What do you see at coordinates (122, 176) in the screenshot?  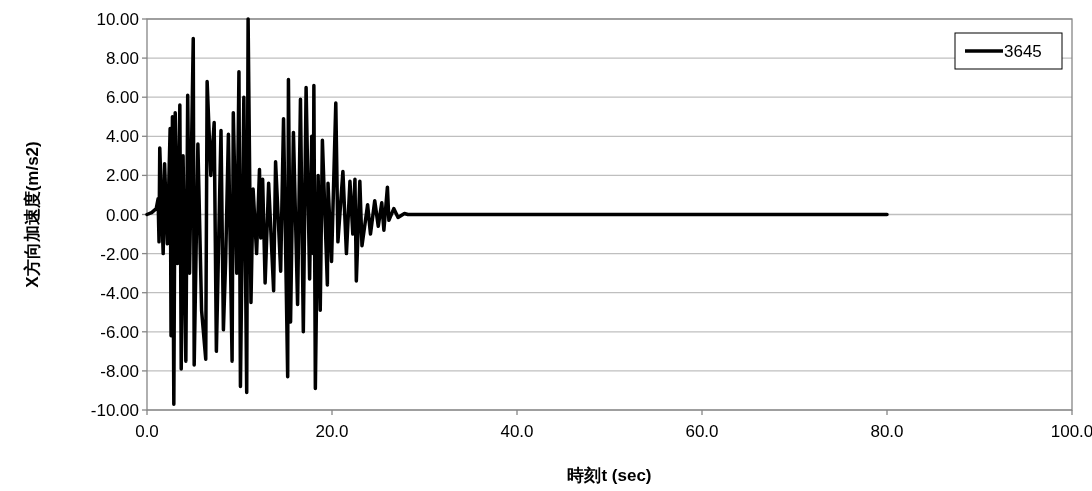 I see `y-tick-label: 2.00` at bounding box center [122, 176].